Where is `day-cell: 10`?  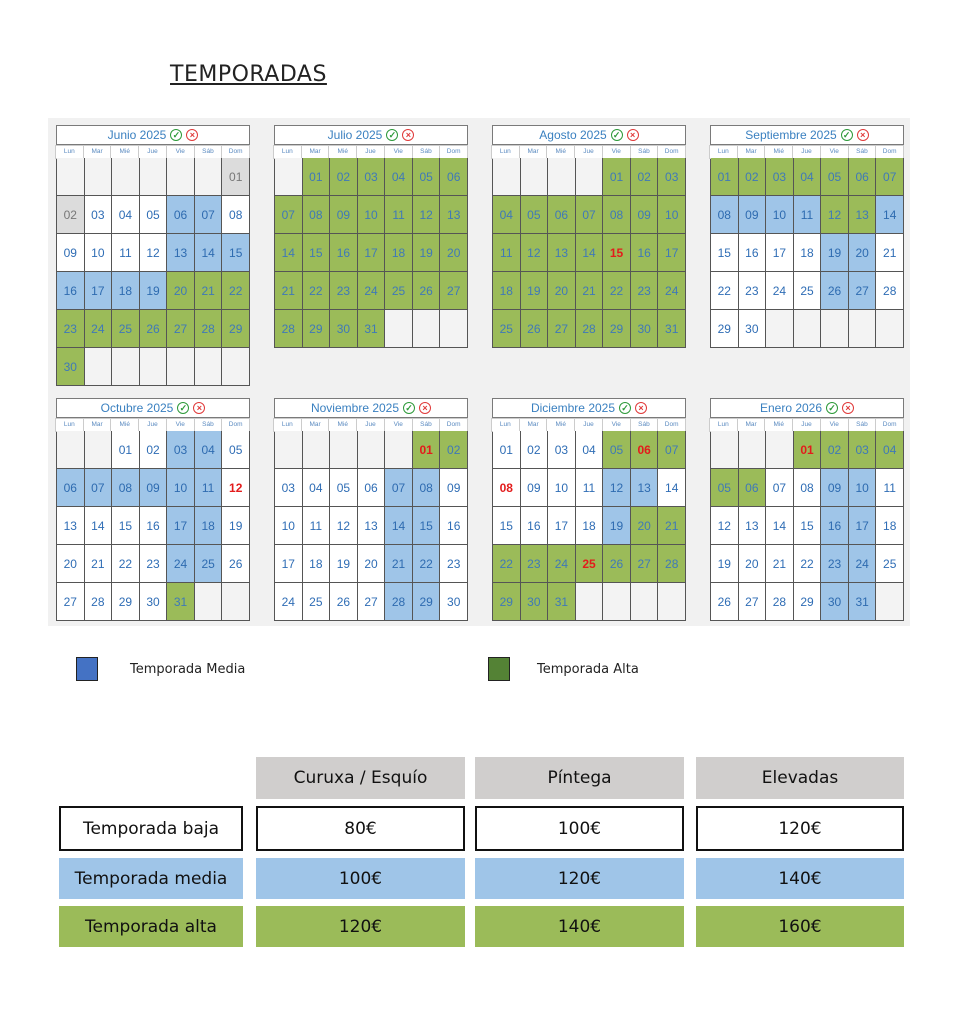 day-cell: 10 is located at coordinates (780, 215).